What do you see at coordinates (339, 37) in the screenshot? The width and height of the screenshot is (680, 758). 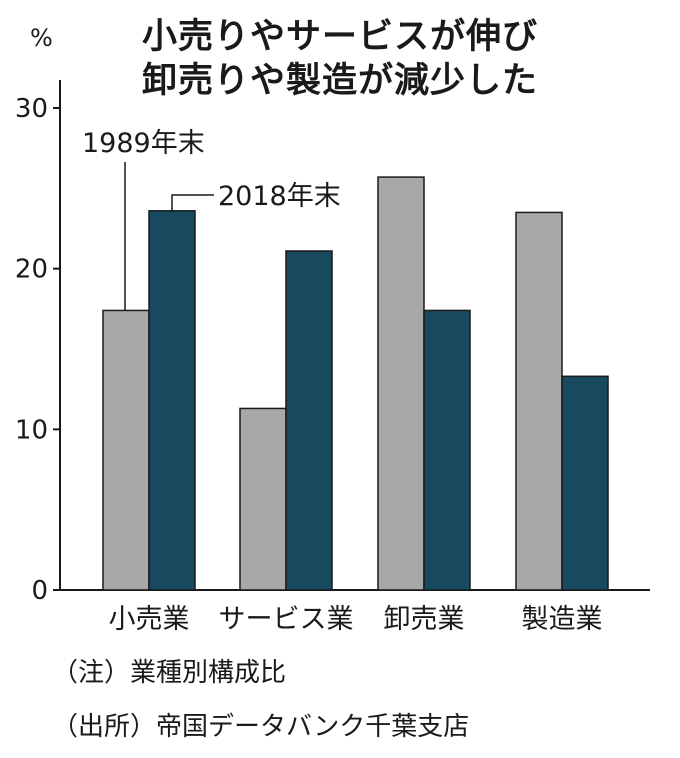 I see `chart-title-line-1: 小売りやサービスが伸び` at bounding box center [339, 37].